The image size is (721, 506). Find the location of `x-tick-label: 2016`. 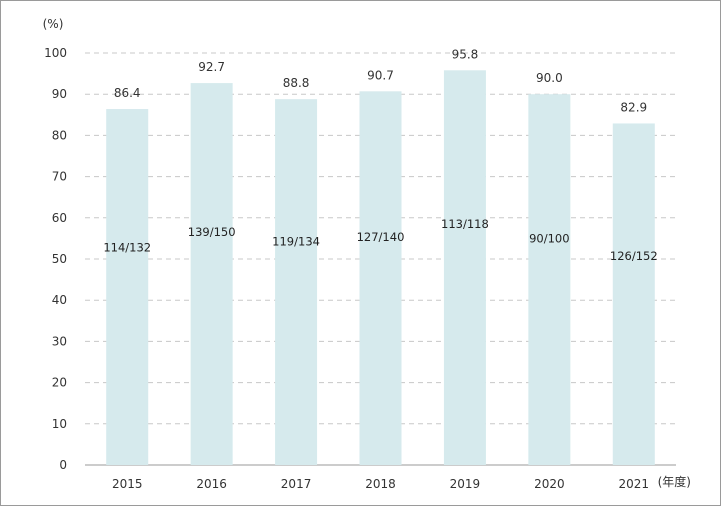

x-tick-label: 2016 is located at coordinates (211, 484).